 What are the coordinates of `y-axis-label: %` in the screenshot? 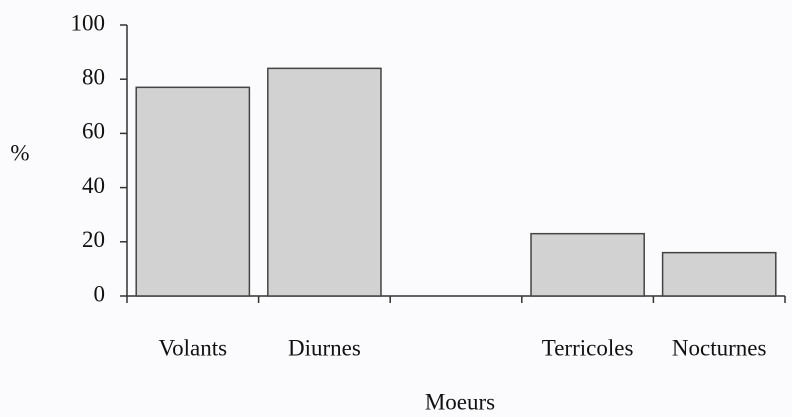 It's located at (19, 152).